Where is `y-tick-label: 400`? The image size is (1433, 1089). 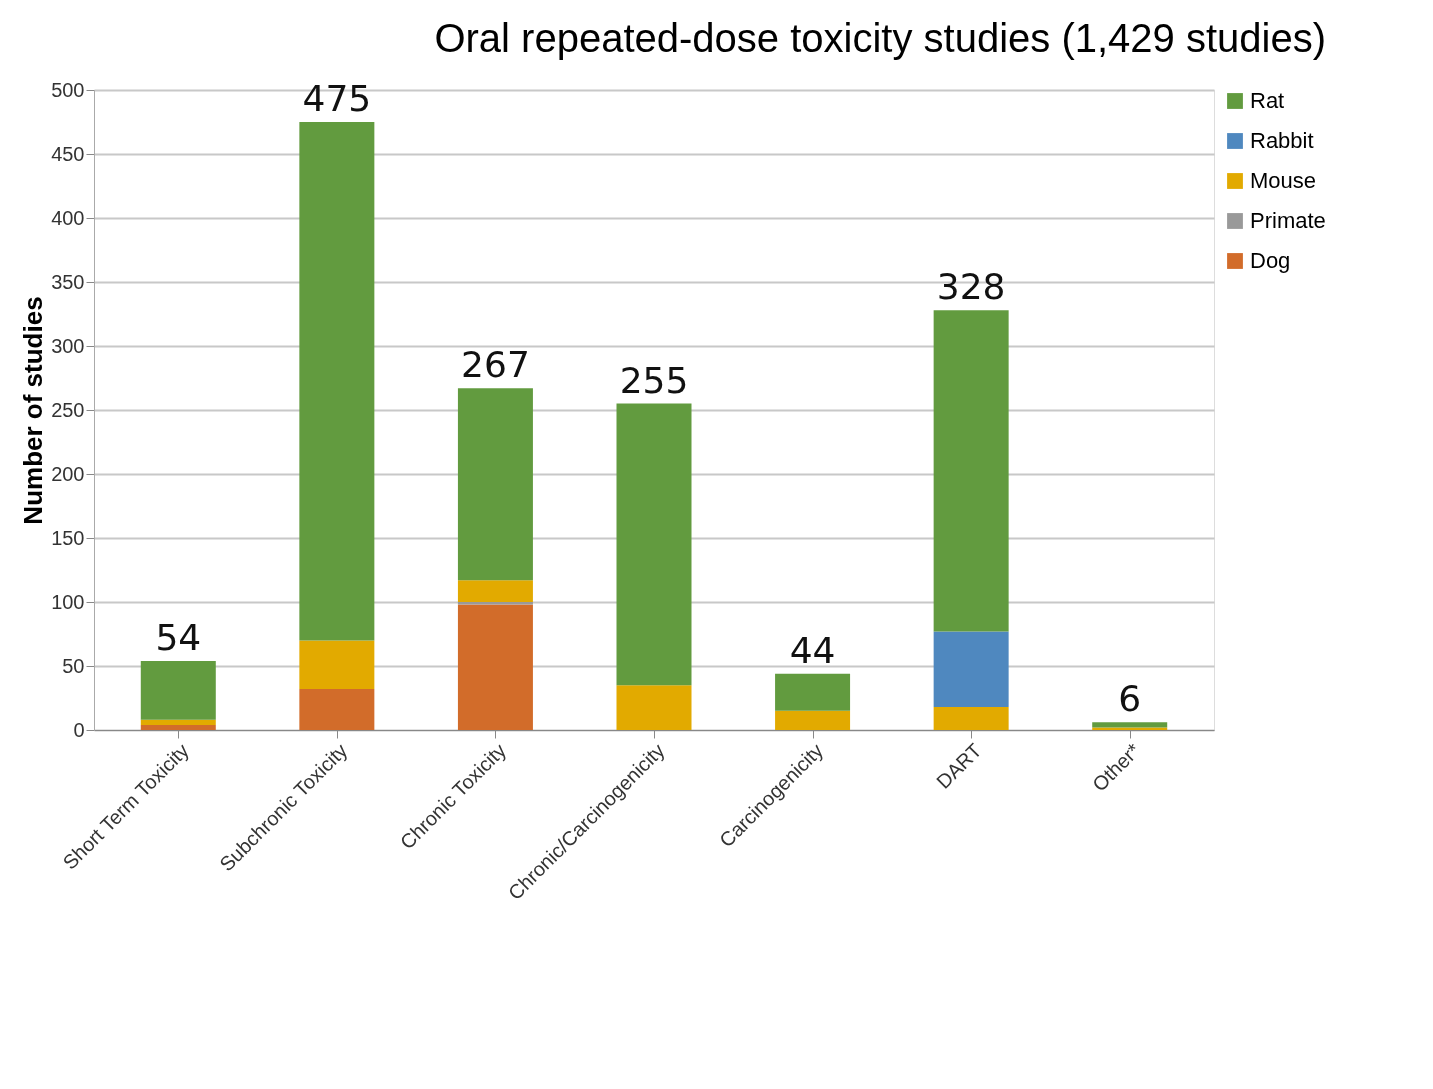 y-tick-label: 400 is located at coordinates (68, 217).